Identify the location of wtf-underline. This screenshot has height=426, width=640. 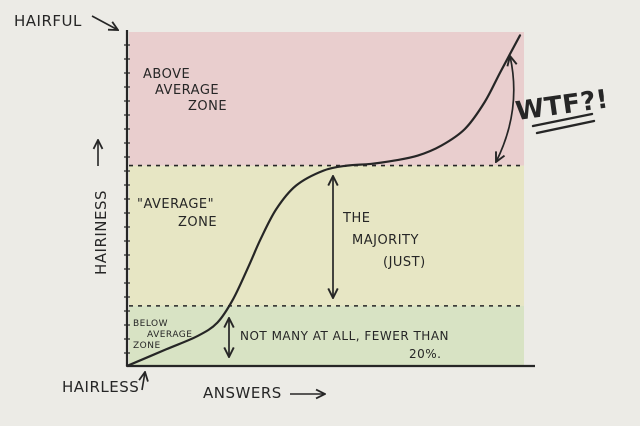
(563, 123).